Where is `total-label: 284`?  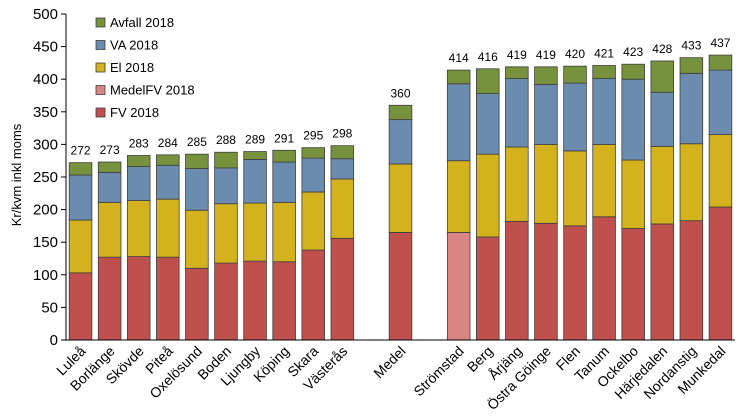 total-label: 284 is located at coordinates (168, 143).